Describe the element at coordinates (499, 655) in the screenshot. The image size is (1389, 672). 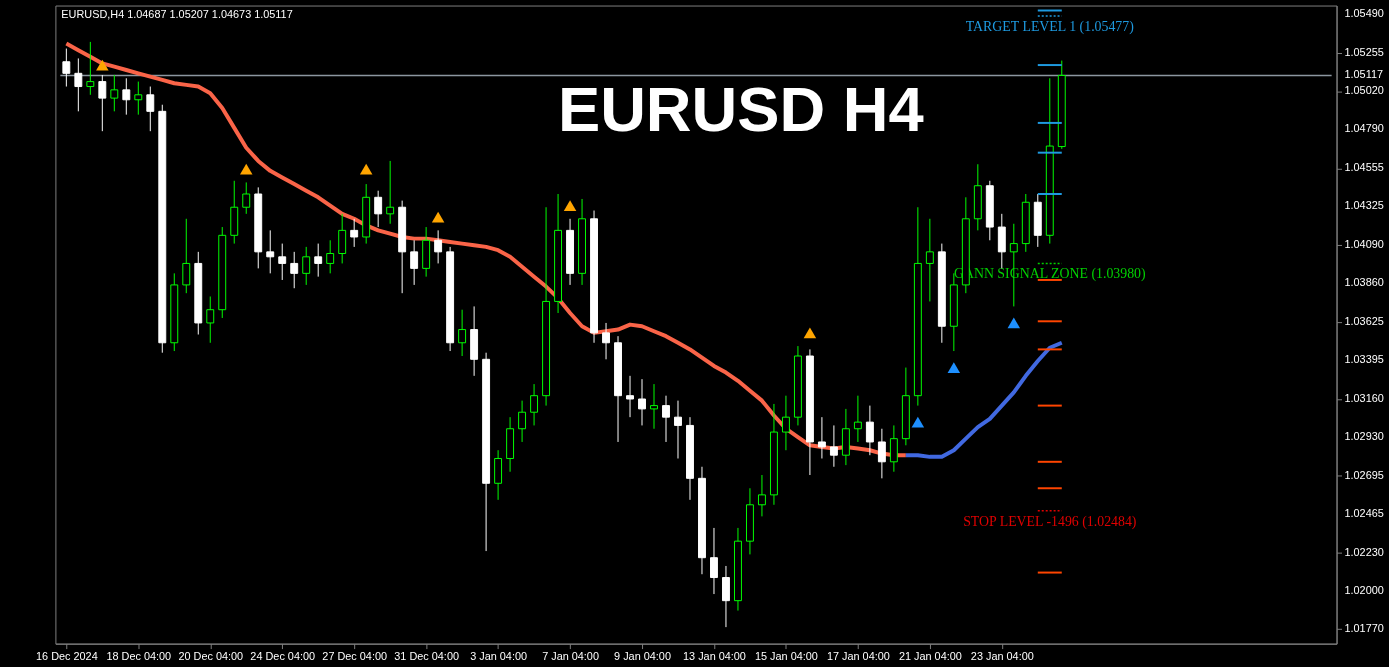
I see `x-tick-label: 3 Jan 04:00` at that location.